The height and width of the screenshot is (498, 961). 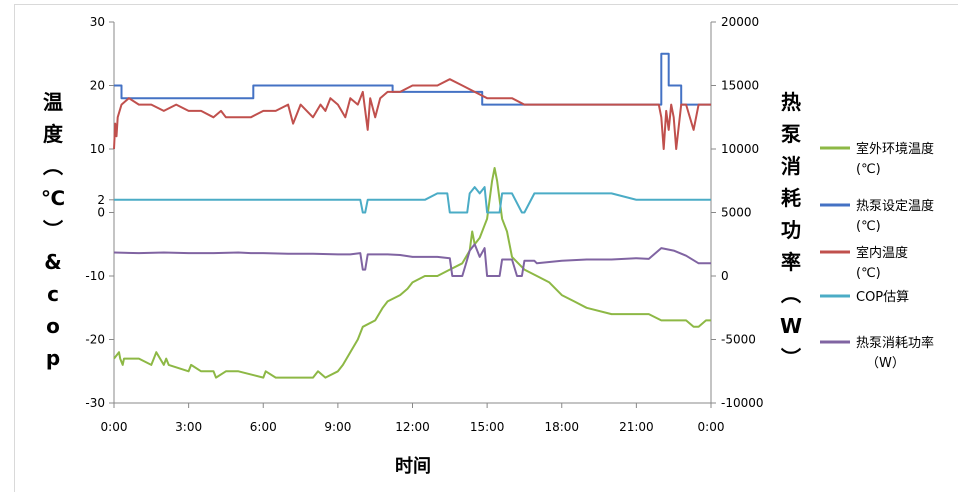 What do you see at coordinates (738, 340) in the screenshot?
I see `y-right-tick-label: -5000` at bounding box center [738, 340].